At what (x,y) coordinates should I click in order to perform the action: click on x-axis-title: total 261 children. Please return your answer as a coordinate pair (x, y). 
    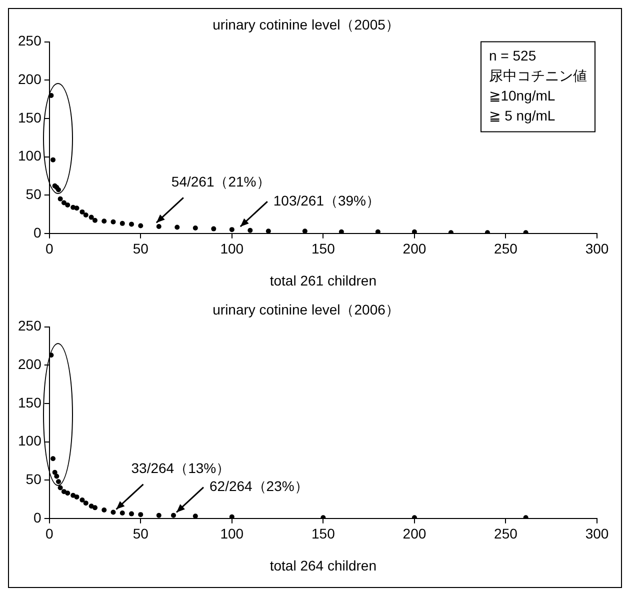
    Looking at the image, I should click on (323, 280).